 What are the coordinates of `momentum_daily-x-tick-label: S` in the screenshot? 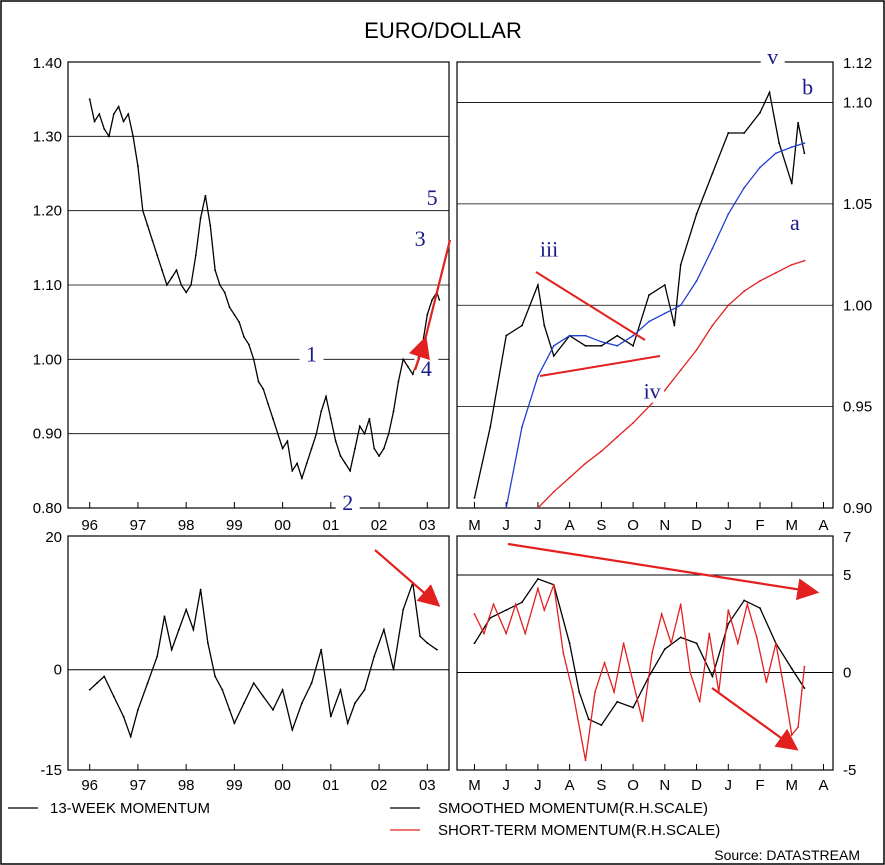 It's located at (601, 785).